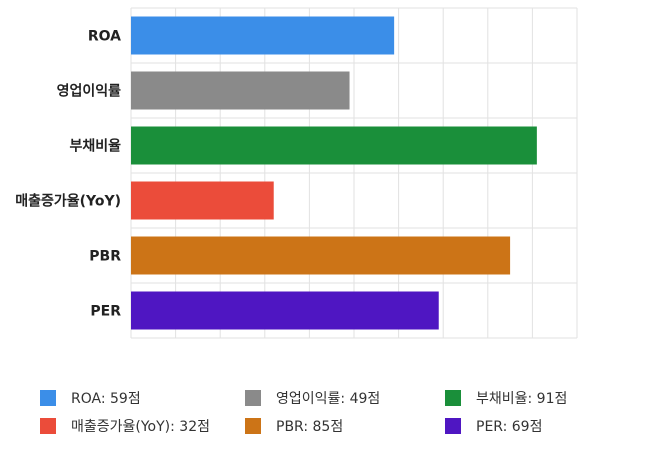 The height and width of the screenshot is (450, 650). Describe the element at coordinates (310, 427) in the screenshot. I see `legend-label: PBR: 85점` at that location.